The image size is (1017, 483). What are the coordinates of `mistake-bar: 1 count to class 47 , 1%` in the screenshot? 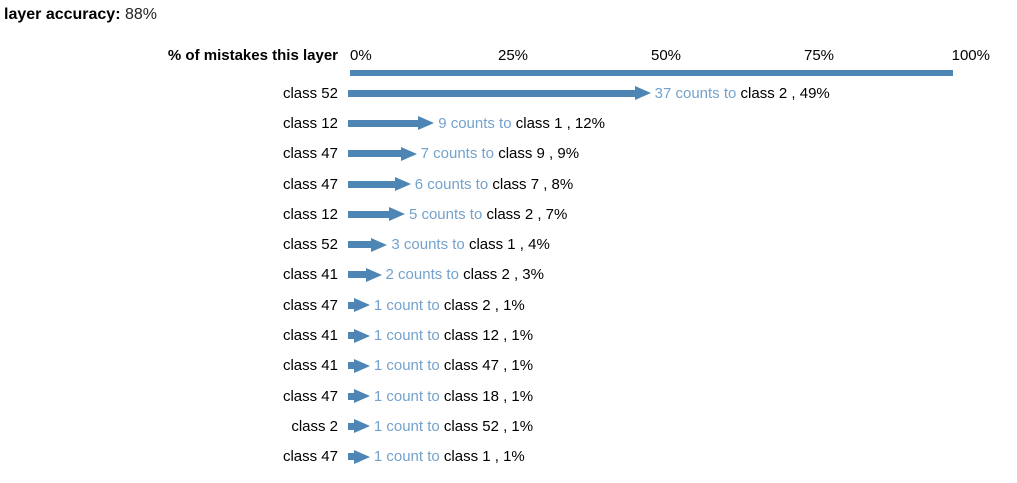 It's located at (440, 365).